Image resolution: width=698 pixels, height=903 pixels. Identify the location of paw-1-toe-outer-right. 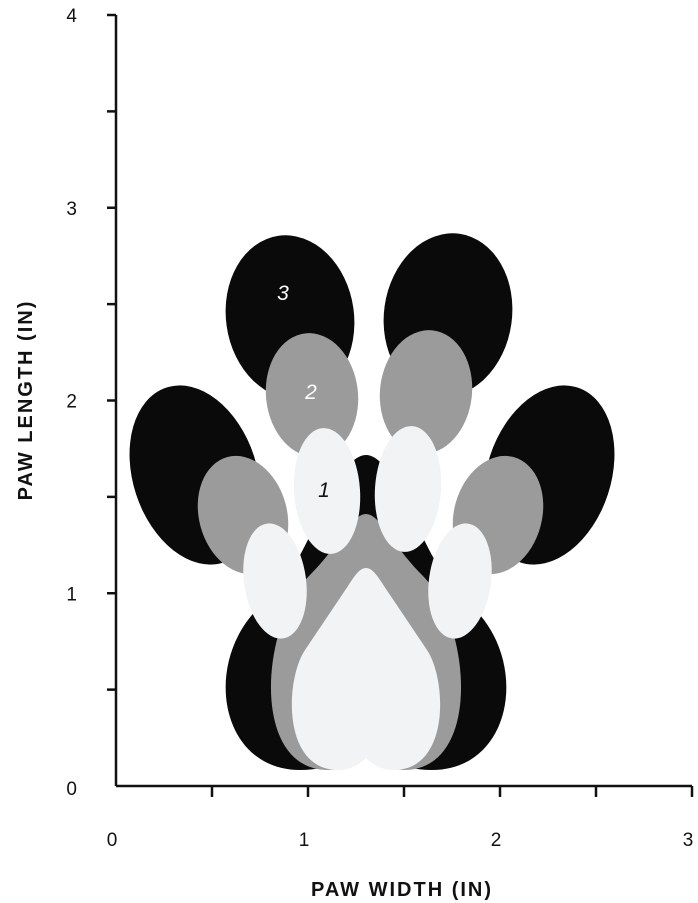
(460, 581).